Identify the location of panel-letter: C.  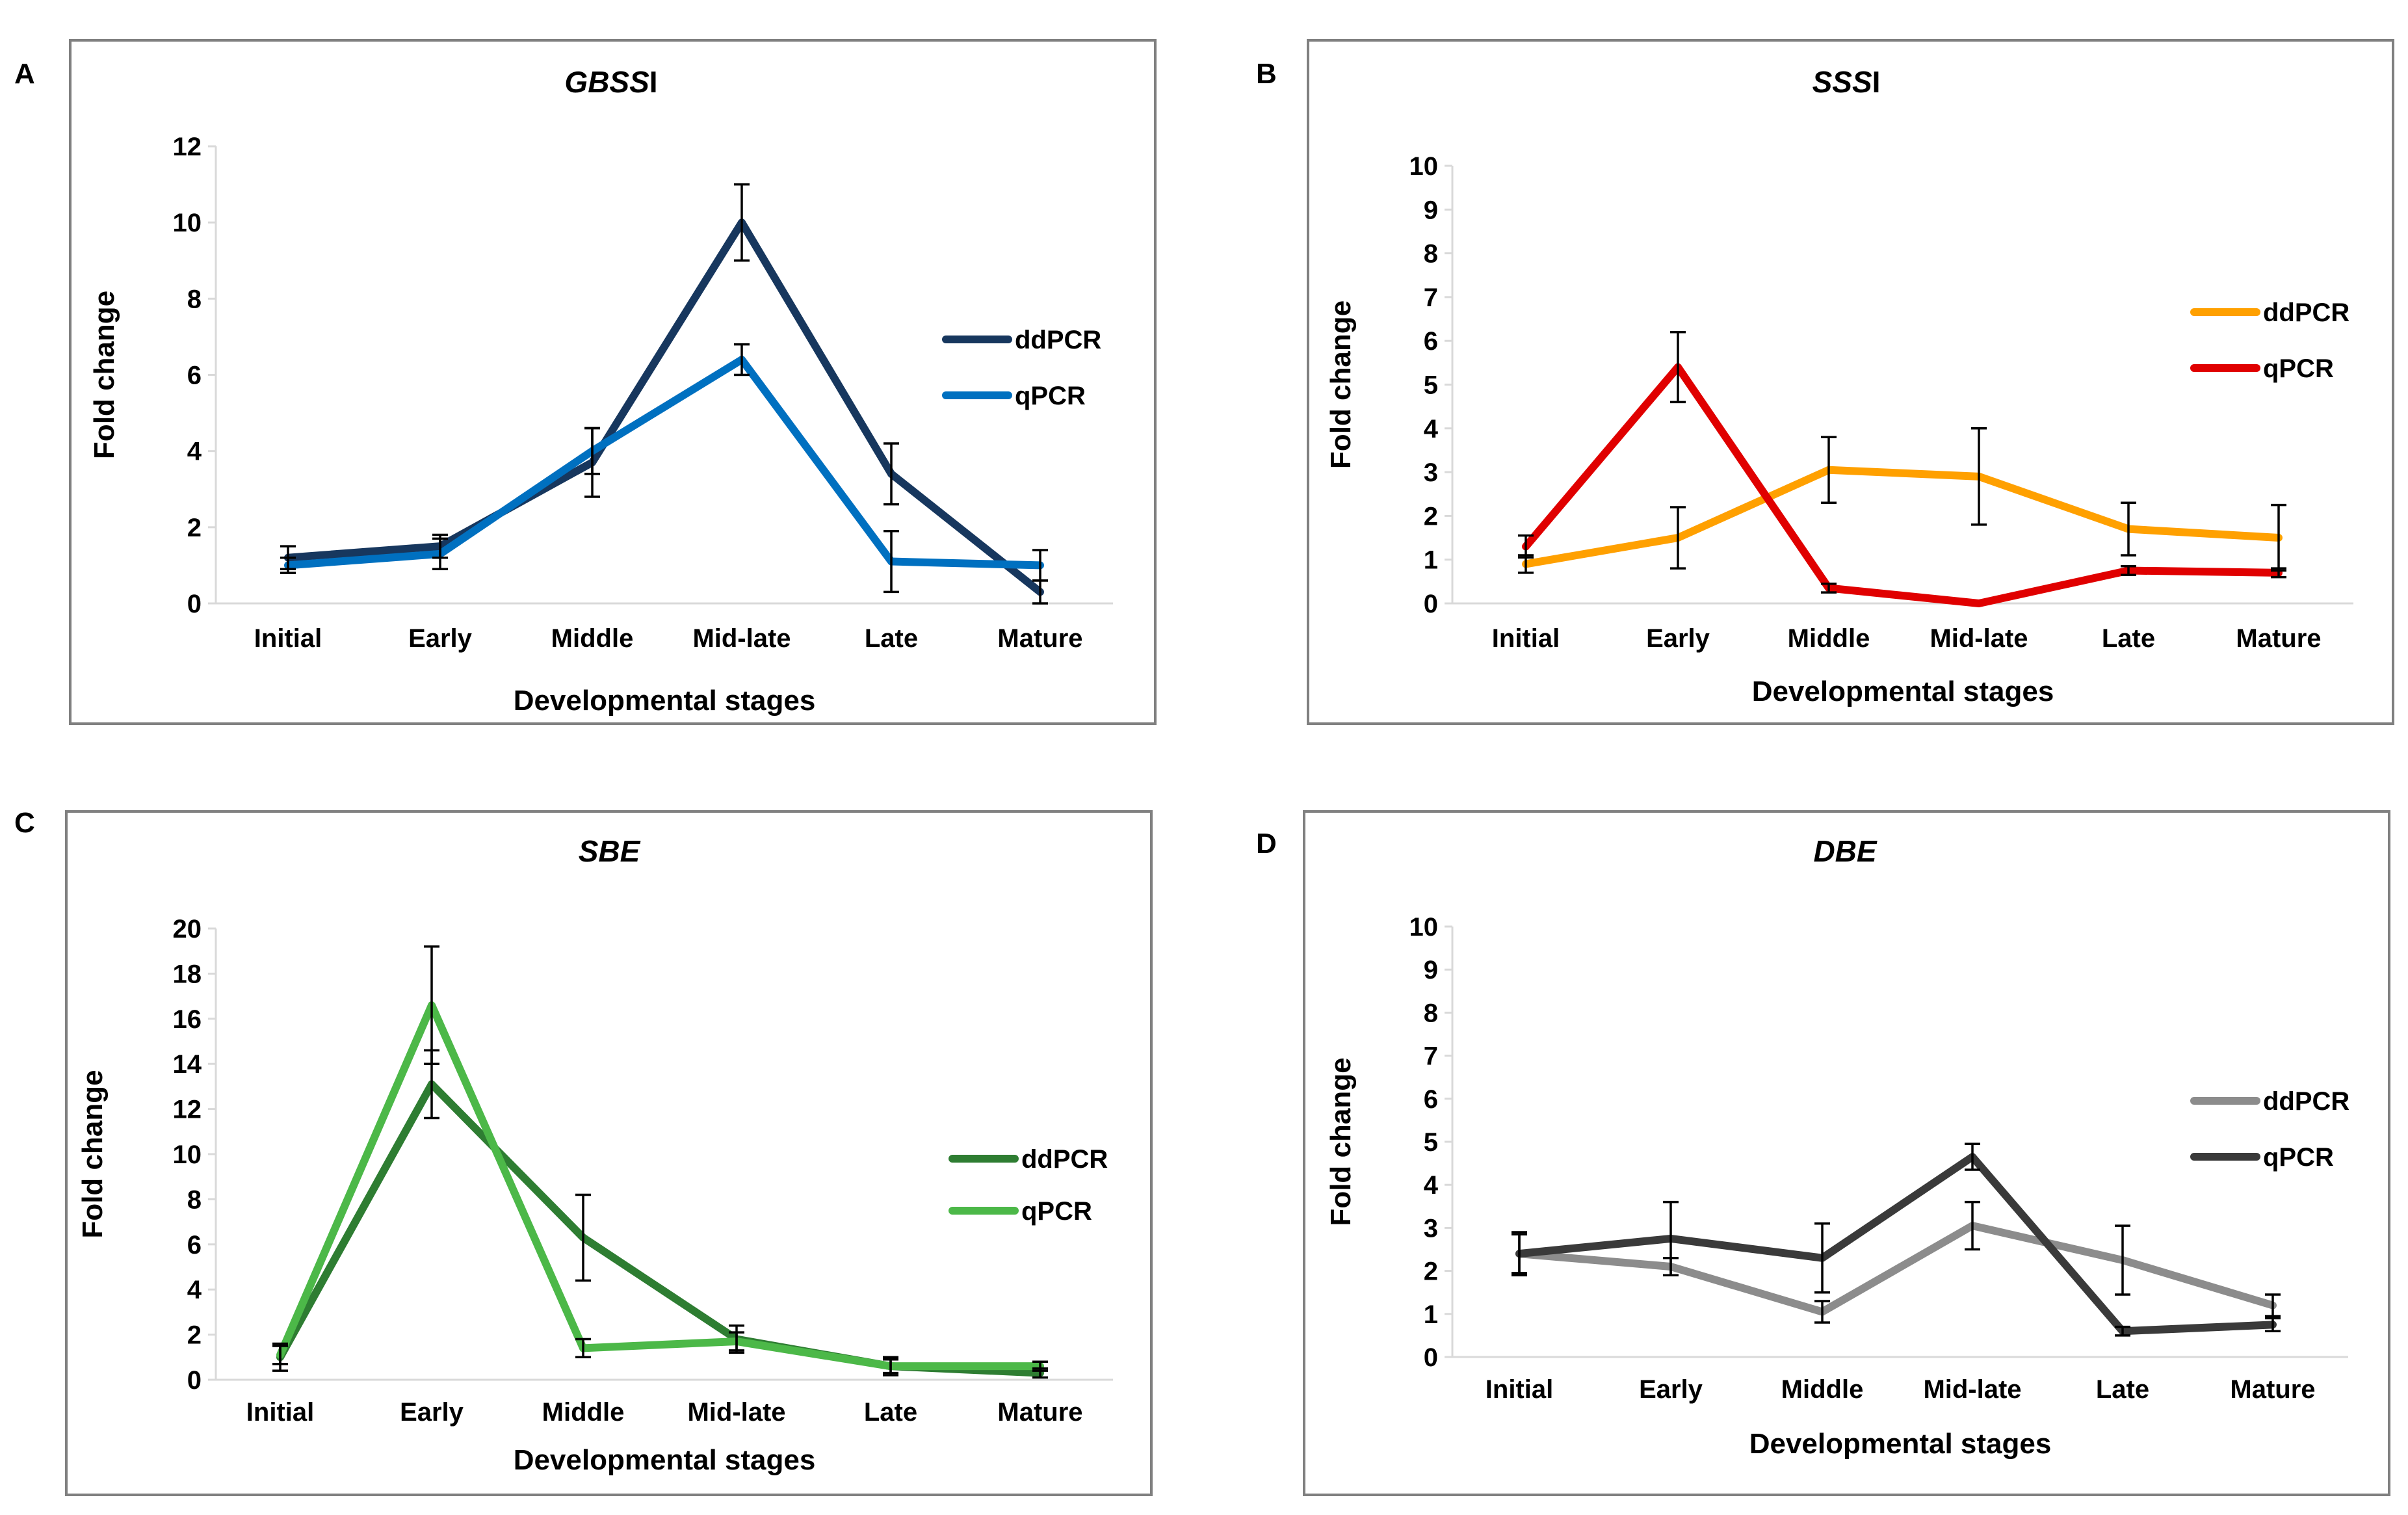
(25, 823).